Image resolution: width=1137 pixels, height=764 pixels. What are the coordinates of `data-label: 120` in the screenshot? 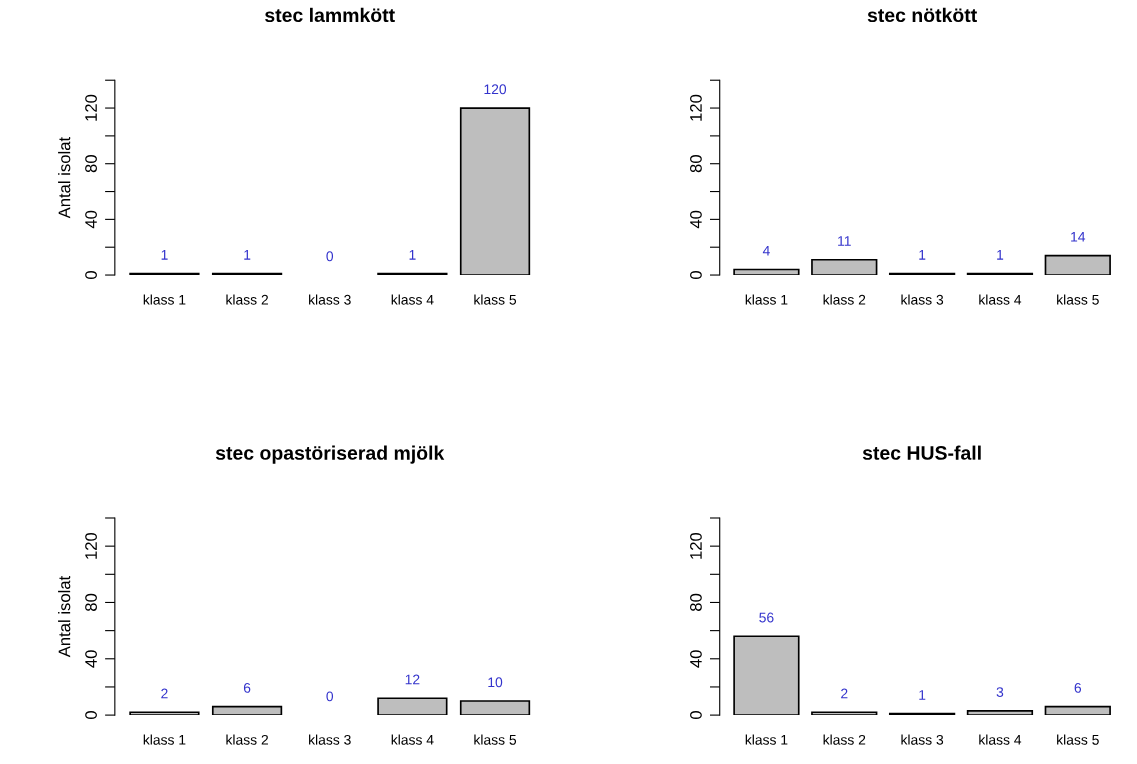 It's located at (495, 89).